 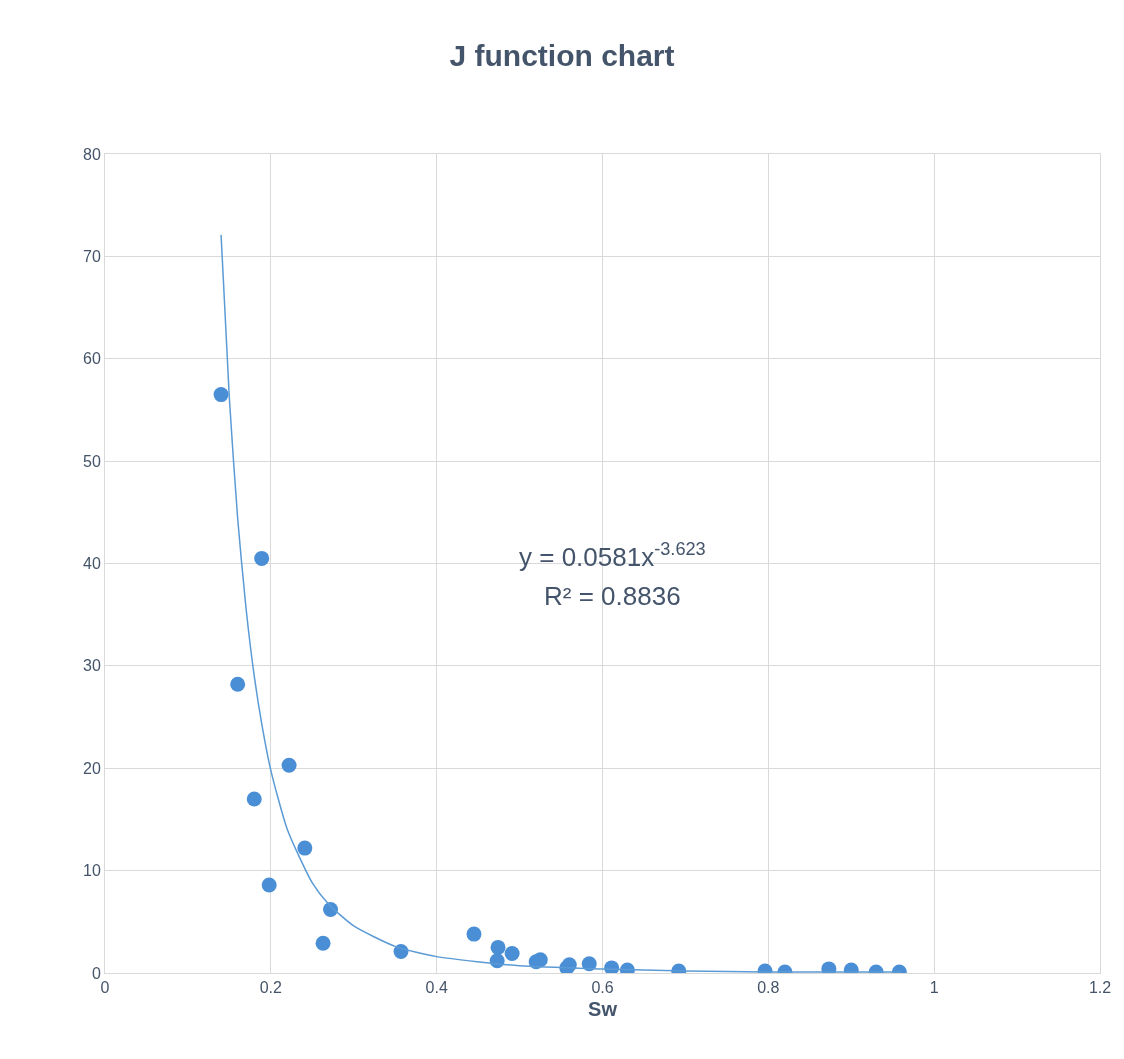 What do you see at coordinates (934, 988) in the screenshot?
I see `x-tick-label: 1` at bounding box center [934, 988].